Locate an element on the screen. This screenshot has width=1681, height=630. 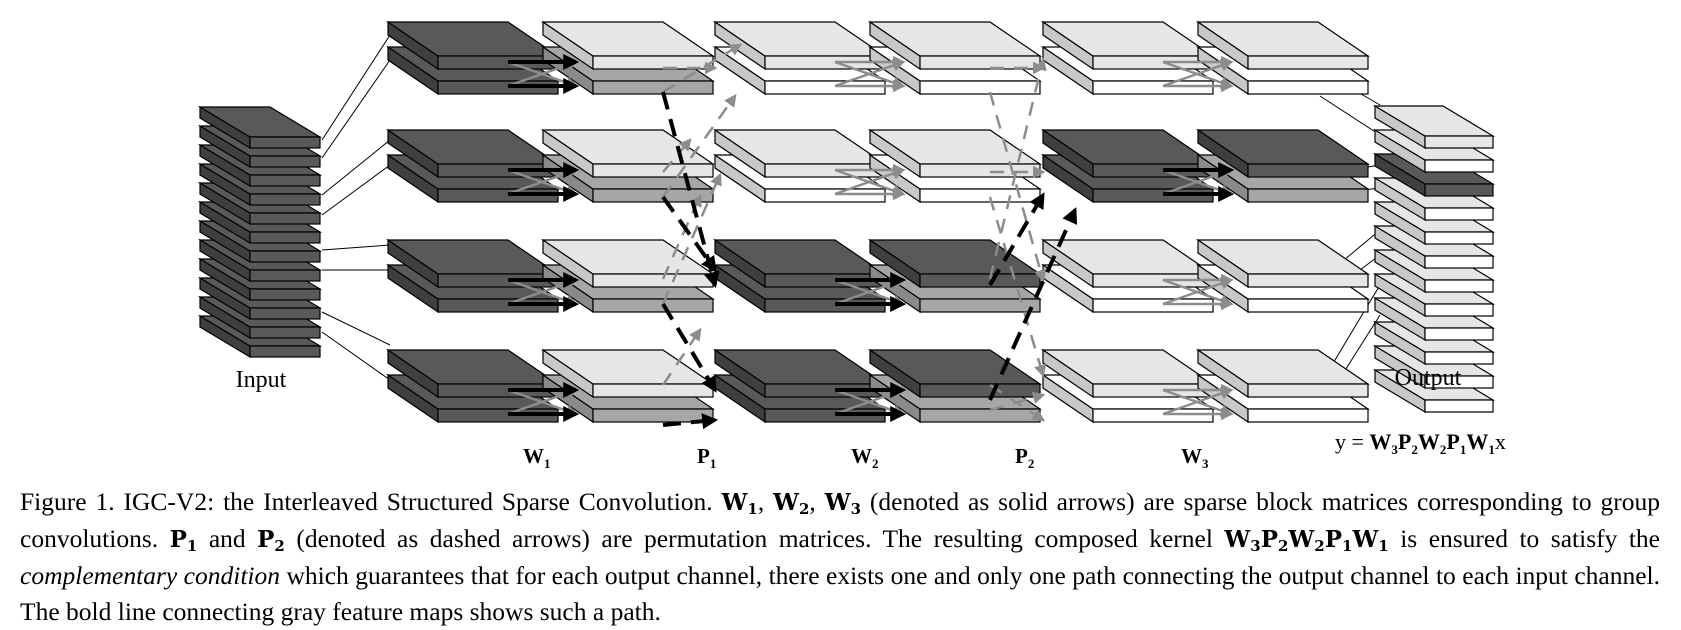
svg-text: W3 is located at coordinates (1195, 457).